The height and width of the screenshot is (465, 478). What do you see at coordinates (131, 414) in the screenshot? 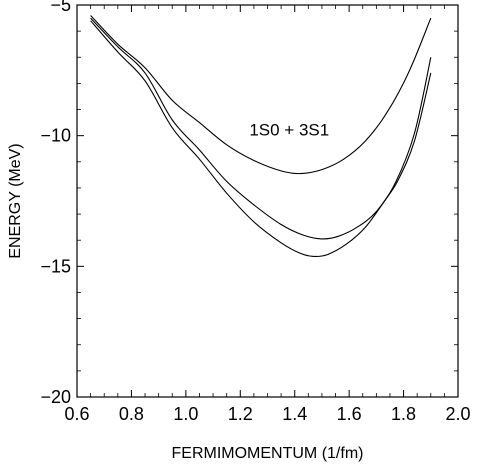
I see `x-tick-label: 0.8` at bounding box center [131, 414].